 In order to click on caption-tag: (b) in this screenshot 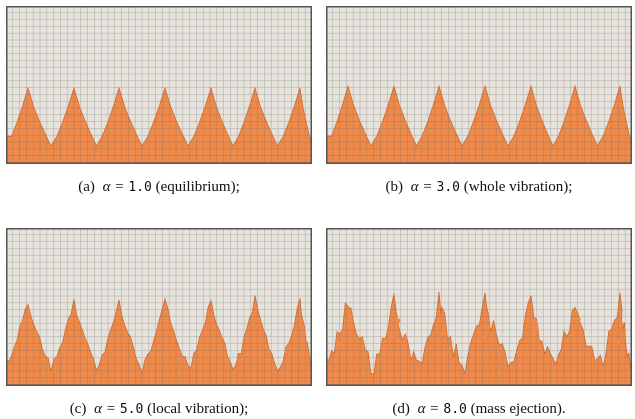, I will do `click(394, 187)`.